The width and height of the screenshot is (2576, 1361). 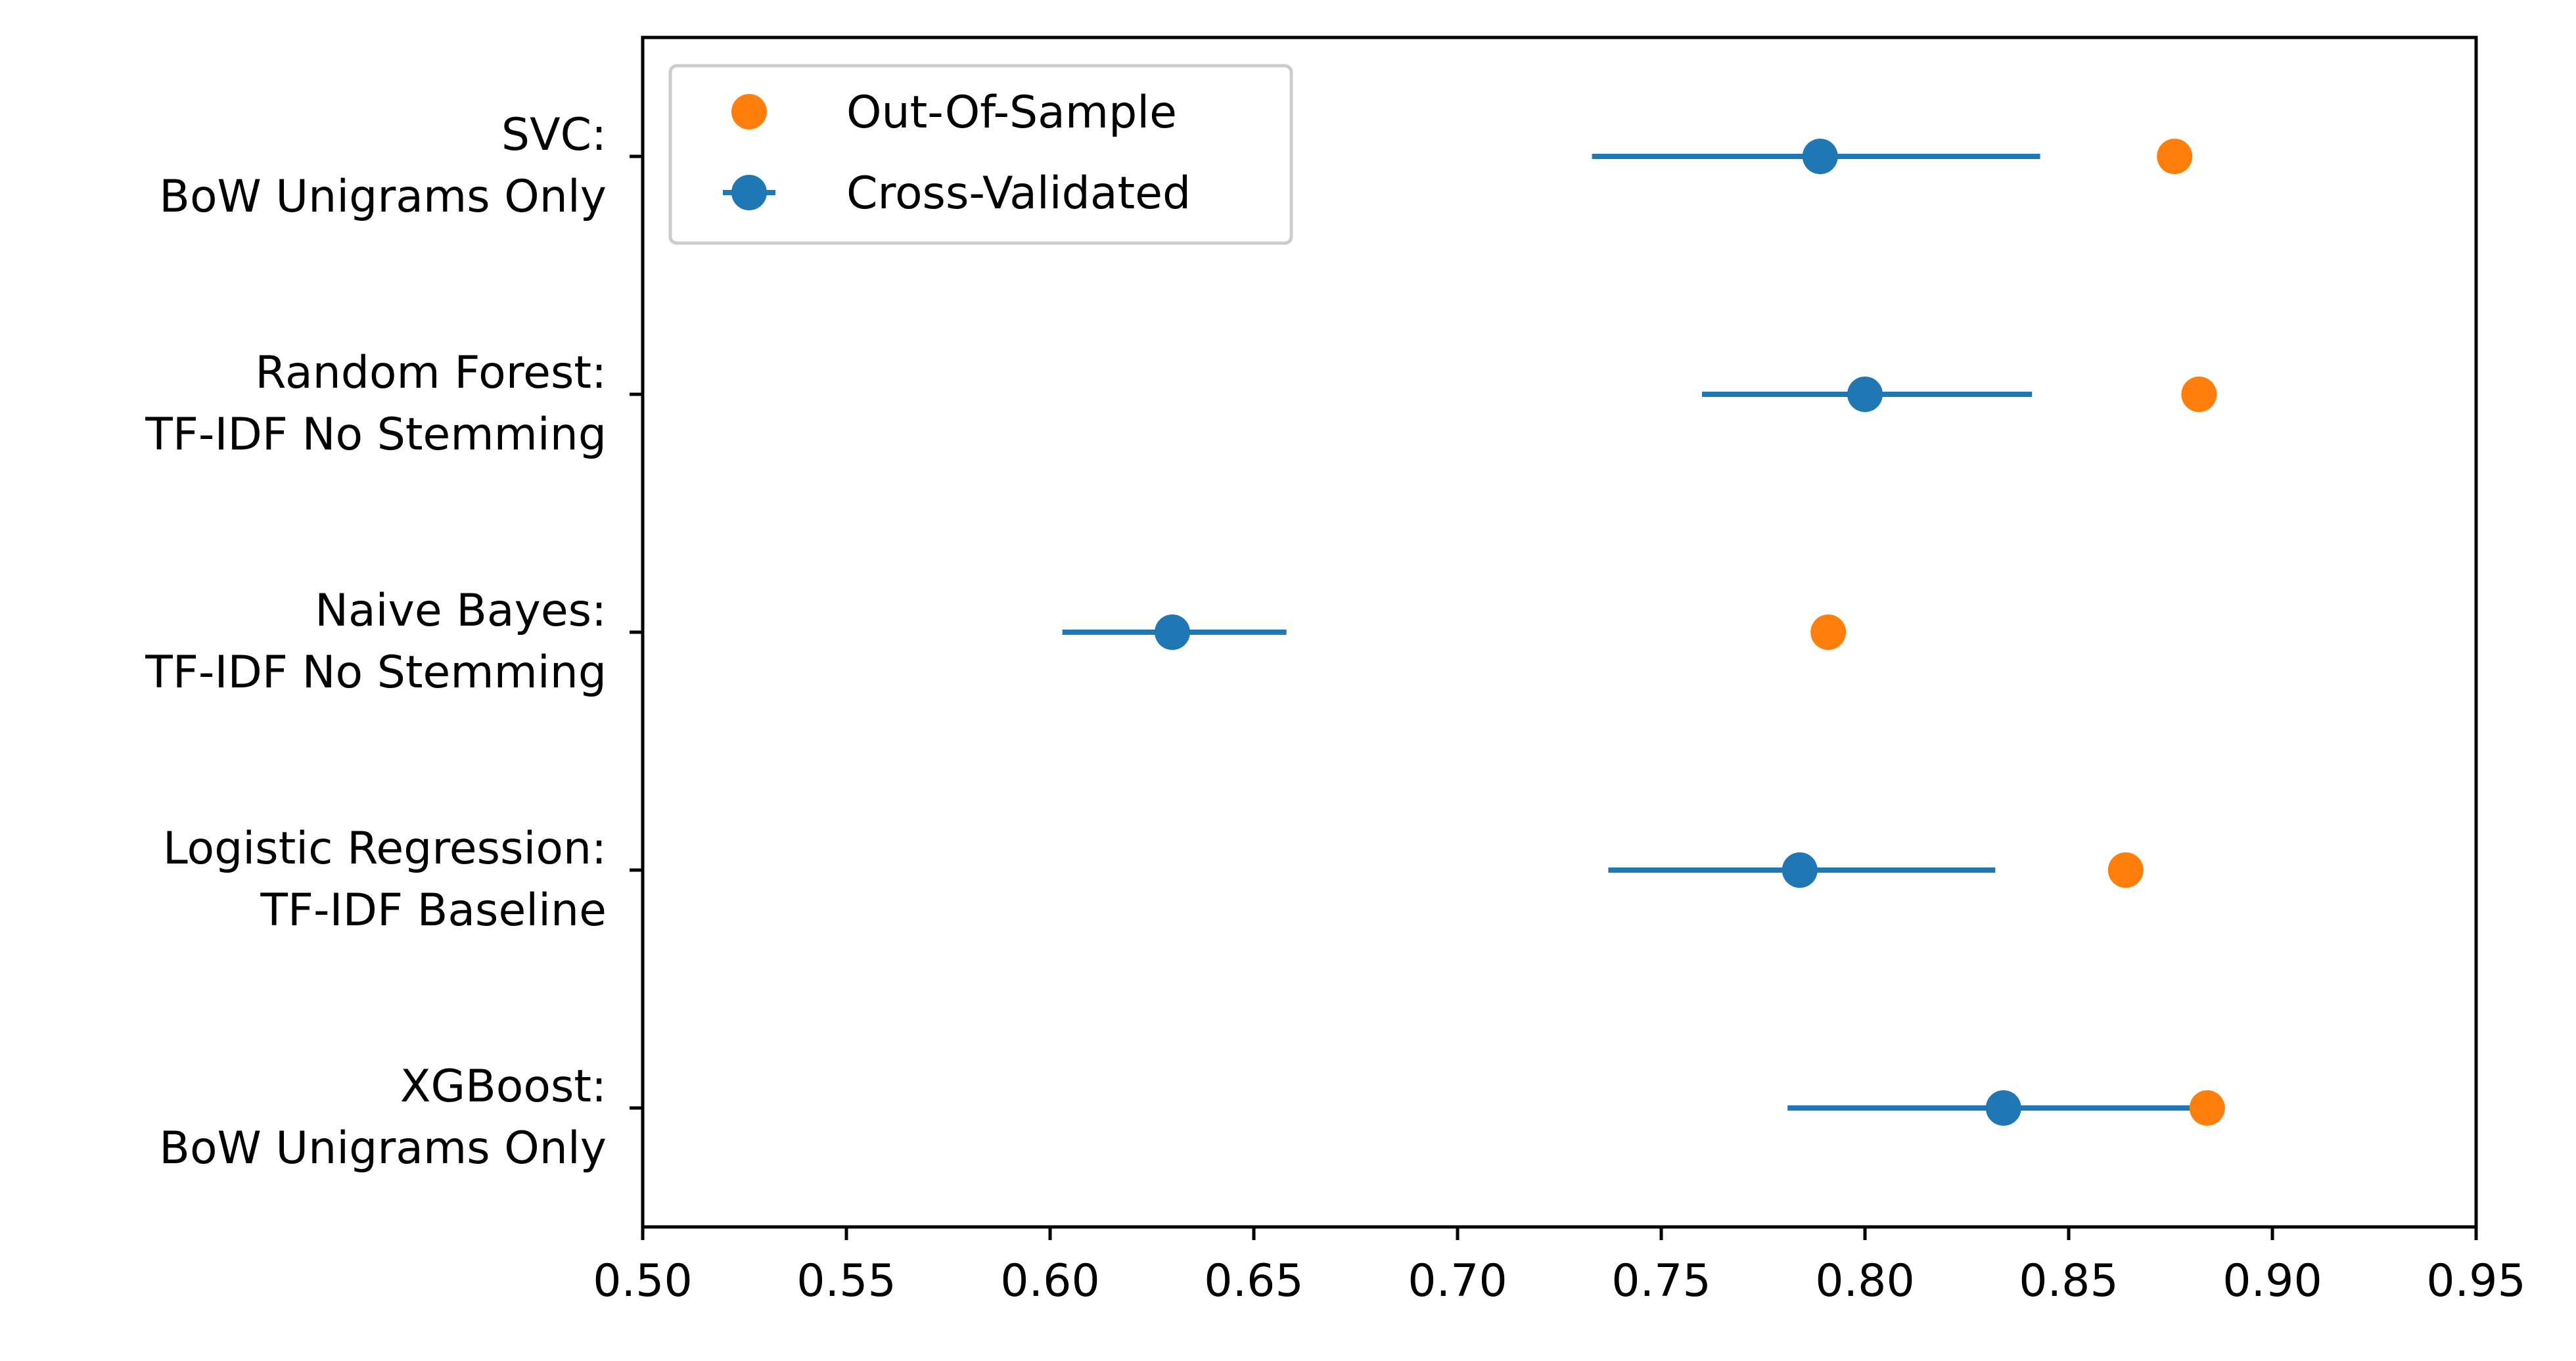 What do you see at coordinates (504, 1087) in the screenshot?
I see `category-label: XGBoost:` at bounding box center [504, 1087].